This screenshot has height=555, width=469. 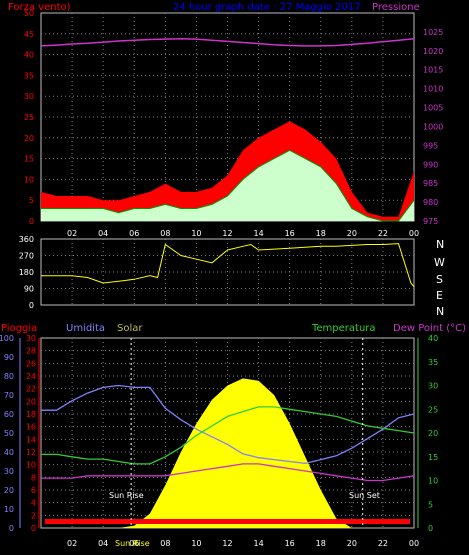 I want to click on pressure-tick-label: 995, so click(x=430, y=145).